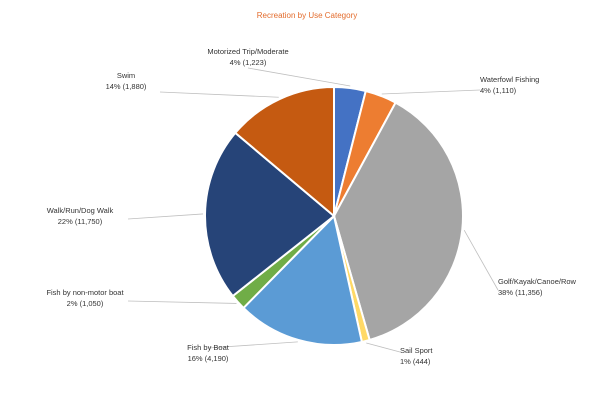 The height and width of the screenshot is (393, 615). I want to click on slice-label-1: Waterfowl Fishing 4% (1,110), so click(509, 85).